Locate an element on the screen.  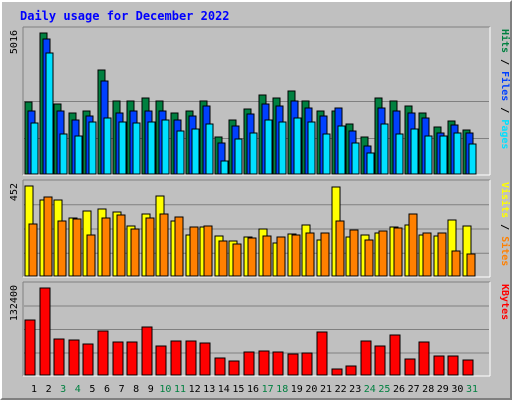
visits-sites-legend: Visits / Sites is located at coordinates (505, 224).